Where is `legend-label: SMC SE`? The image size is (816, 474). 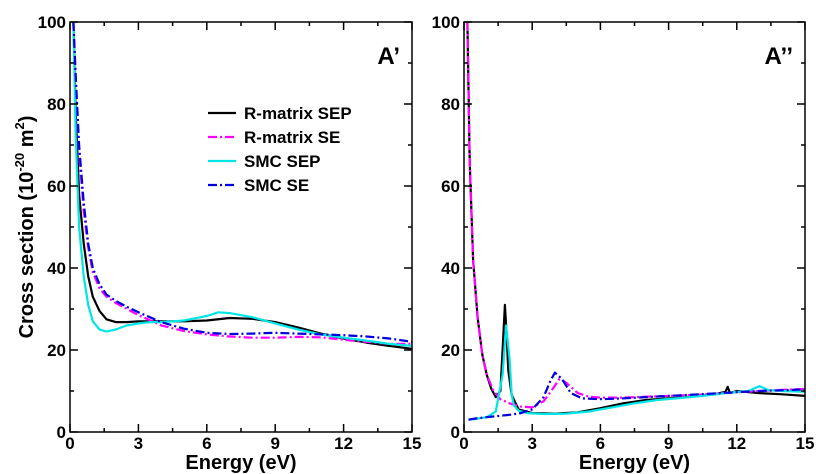 legend-label: SMC SE is located at coordinates (276, 185).